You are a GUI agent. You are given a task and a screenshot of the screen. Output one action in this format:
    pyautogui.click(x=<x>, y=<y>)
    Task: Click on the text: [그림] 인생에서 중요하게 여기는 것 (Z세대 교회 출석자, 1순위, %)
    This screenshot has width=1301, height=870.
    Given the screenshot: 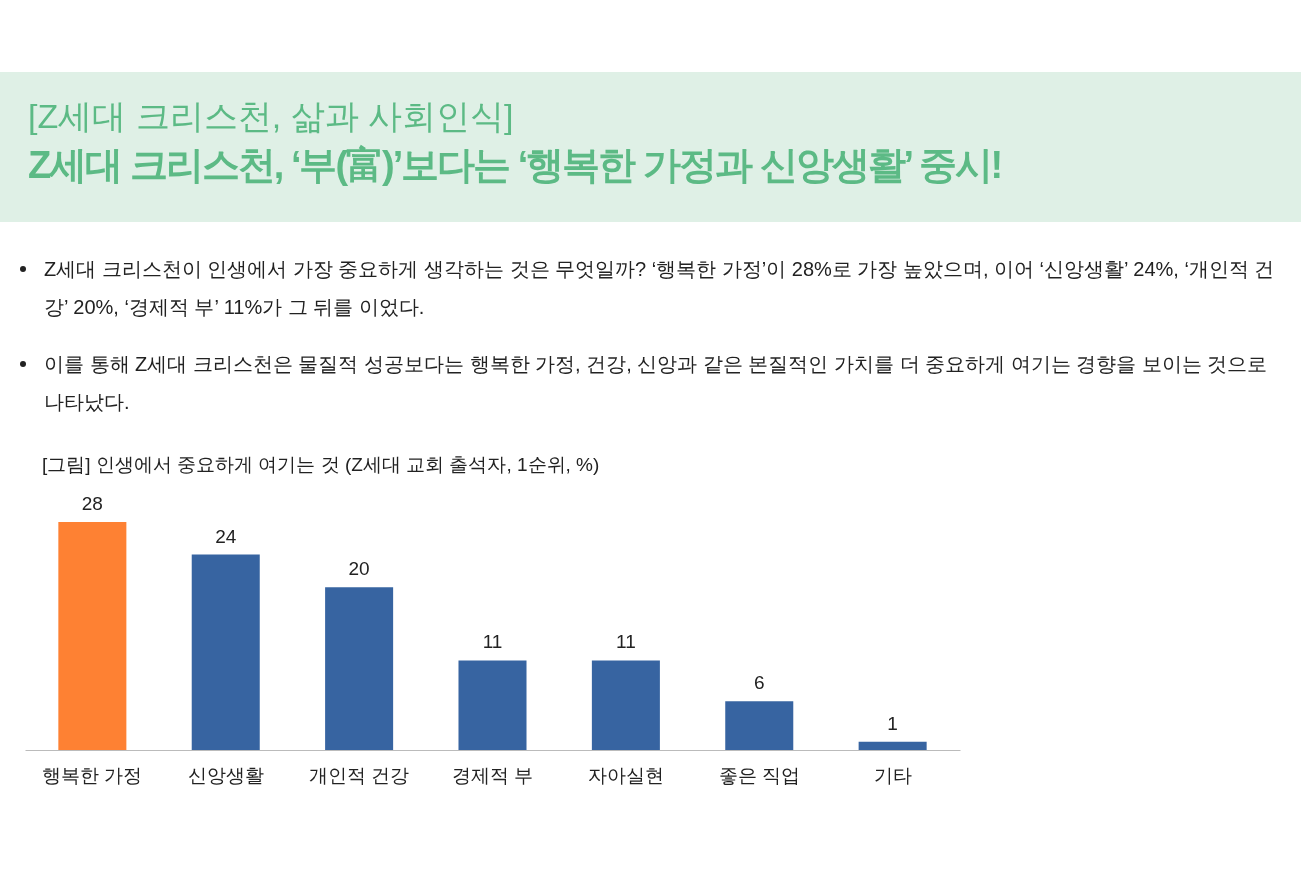 What is the action you would take?
    pyautogui.click(x=321, y=465)
    